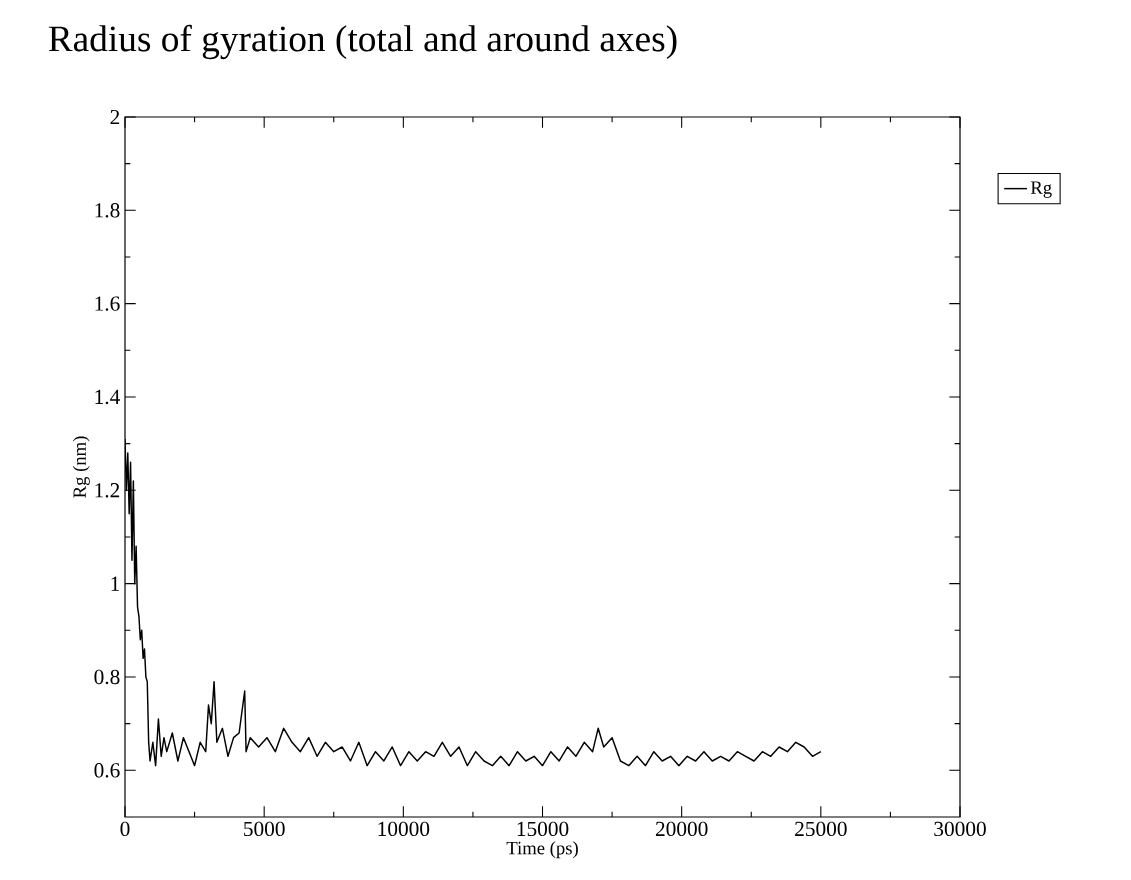 The width and height of the screenshot is (1131, 880). Describe the element at coordinates (960, 829) in the screenshot. I see `x-tick-label: 30000` at that location.